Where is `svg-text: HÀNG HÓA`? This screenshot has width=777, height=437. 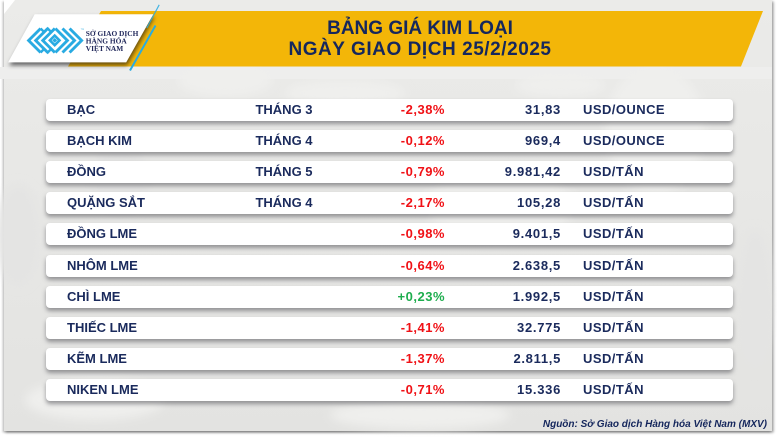 svg-text: HÀNG HÓA is located at coordinates (107, 41).